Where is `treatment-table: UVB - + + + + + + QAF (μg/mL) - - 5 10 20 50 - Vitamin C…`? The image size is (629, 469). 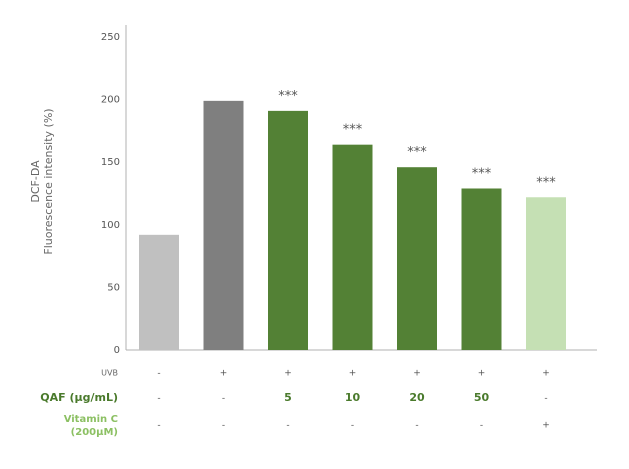 treatment-table: UVB - + + + + + + QAF (μg/mL) - - 5 10 20 50 - Vitamin C… is located at coordinates (295, 404).